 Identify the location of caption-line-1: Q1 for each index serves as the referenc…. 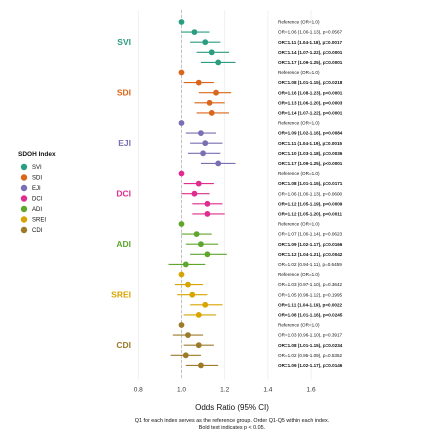
(232, 421).